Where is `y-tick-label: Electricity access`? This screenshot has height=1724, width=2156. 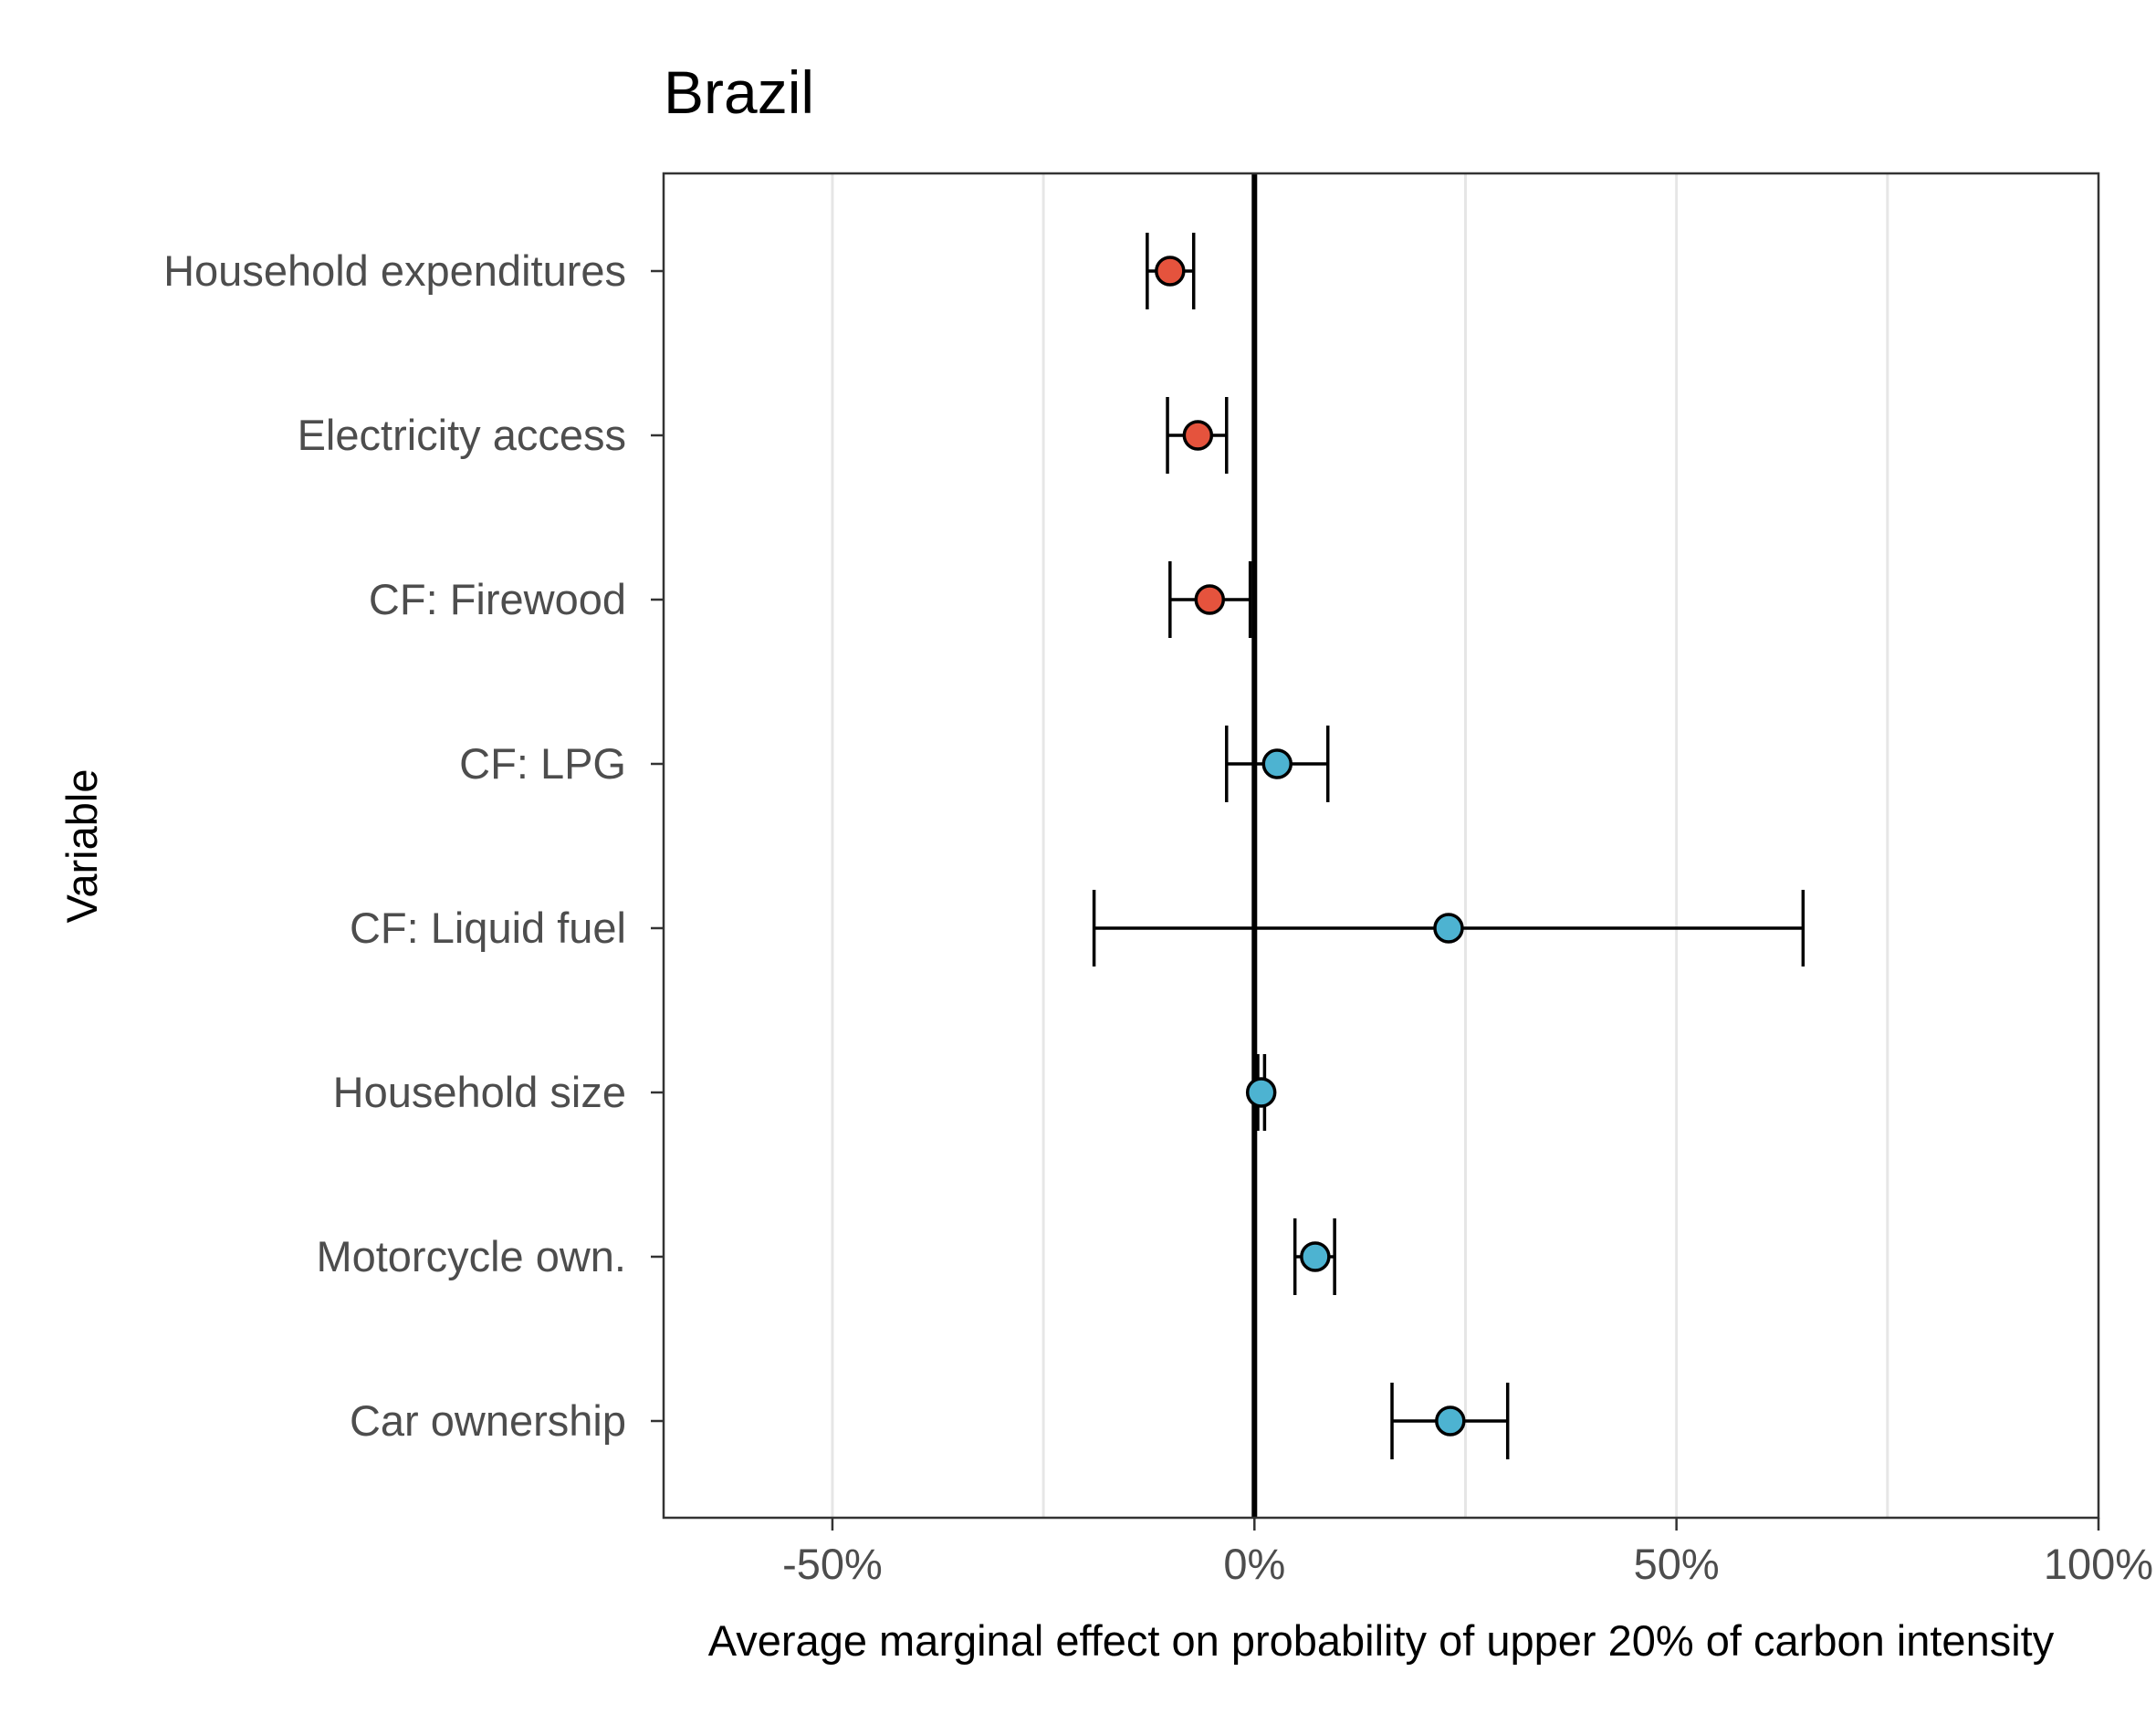
y-tick-label: Electricity access is located at coordinates (462, 435).